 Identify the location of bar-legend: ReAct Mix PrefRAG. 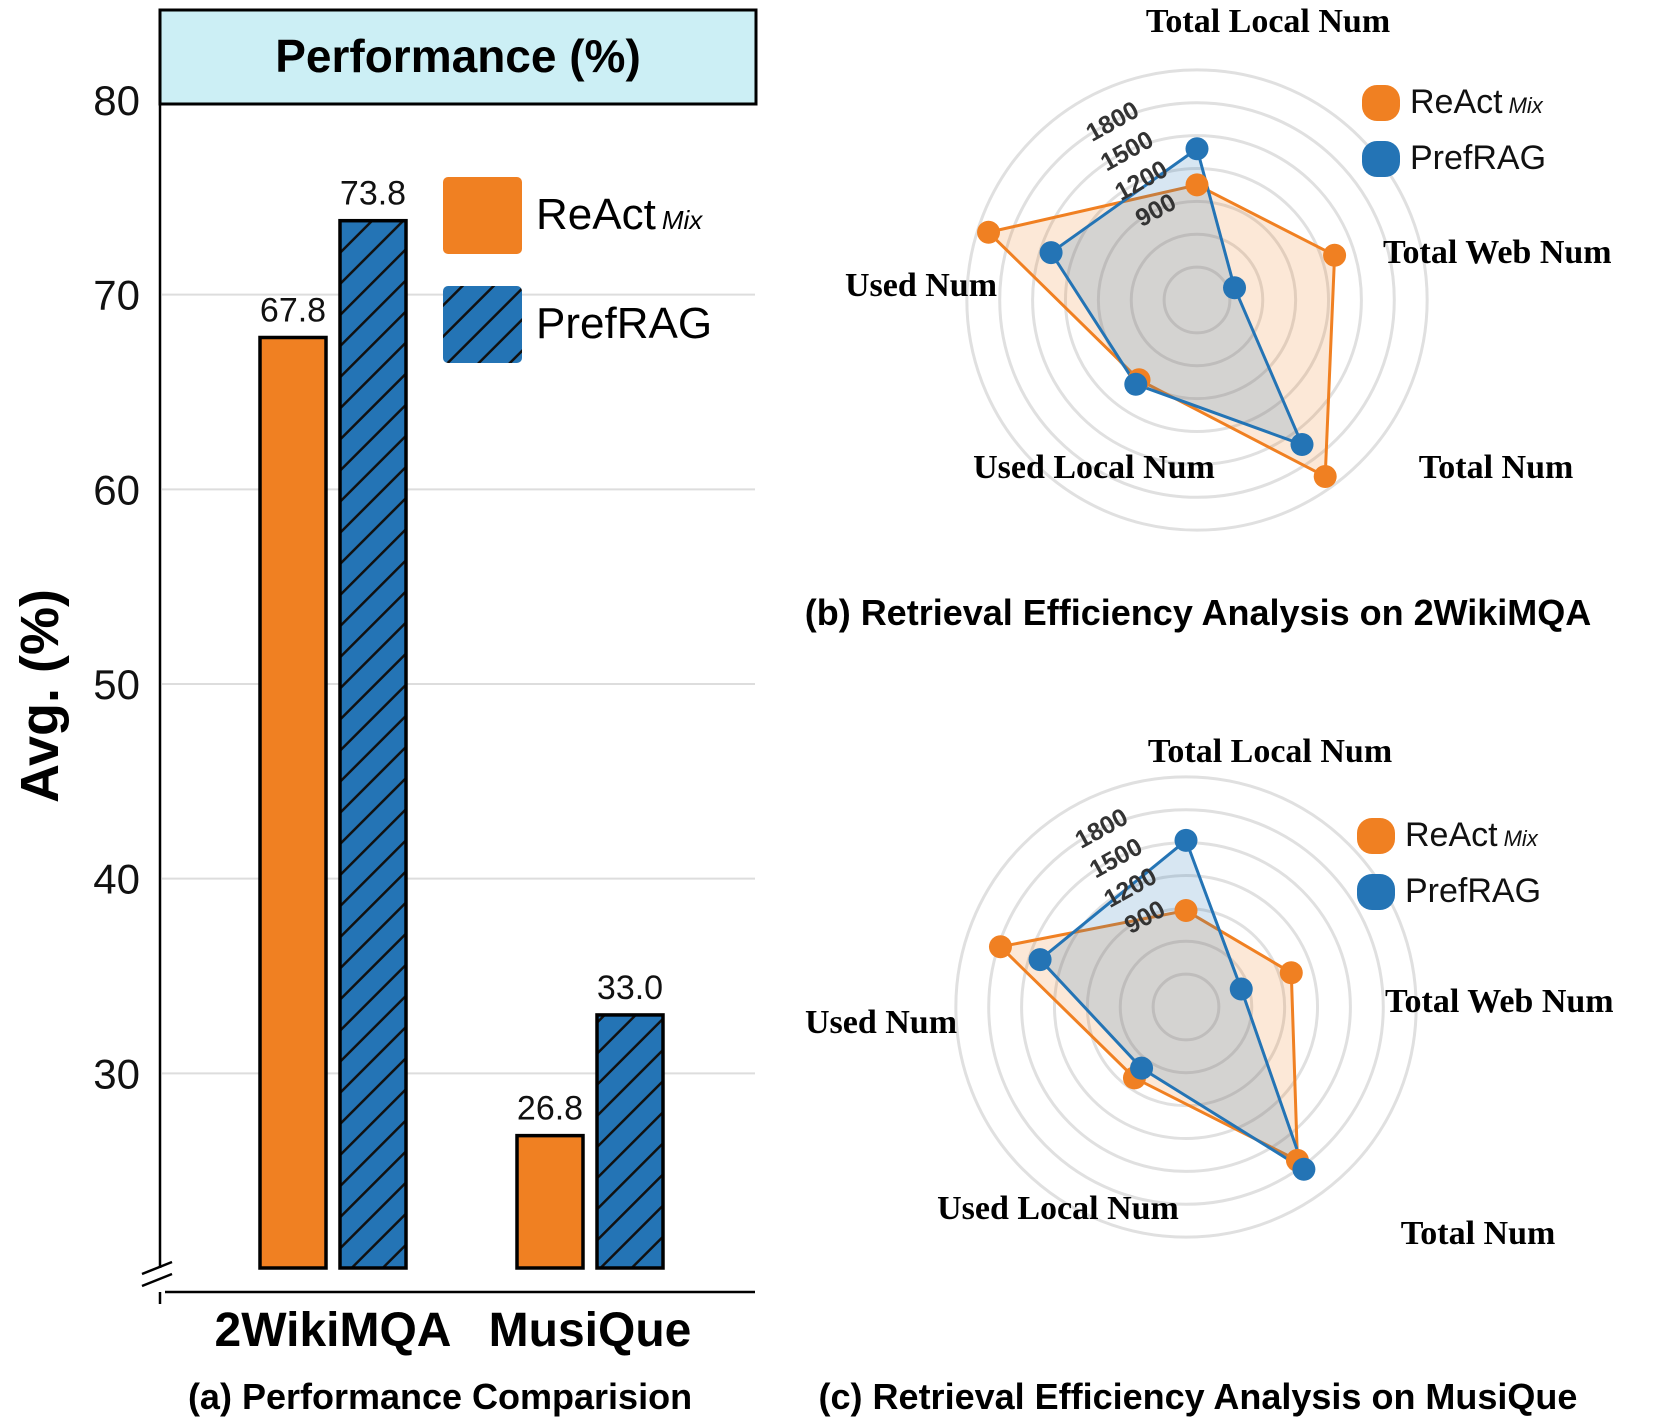
(577, 270).